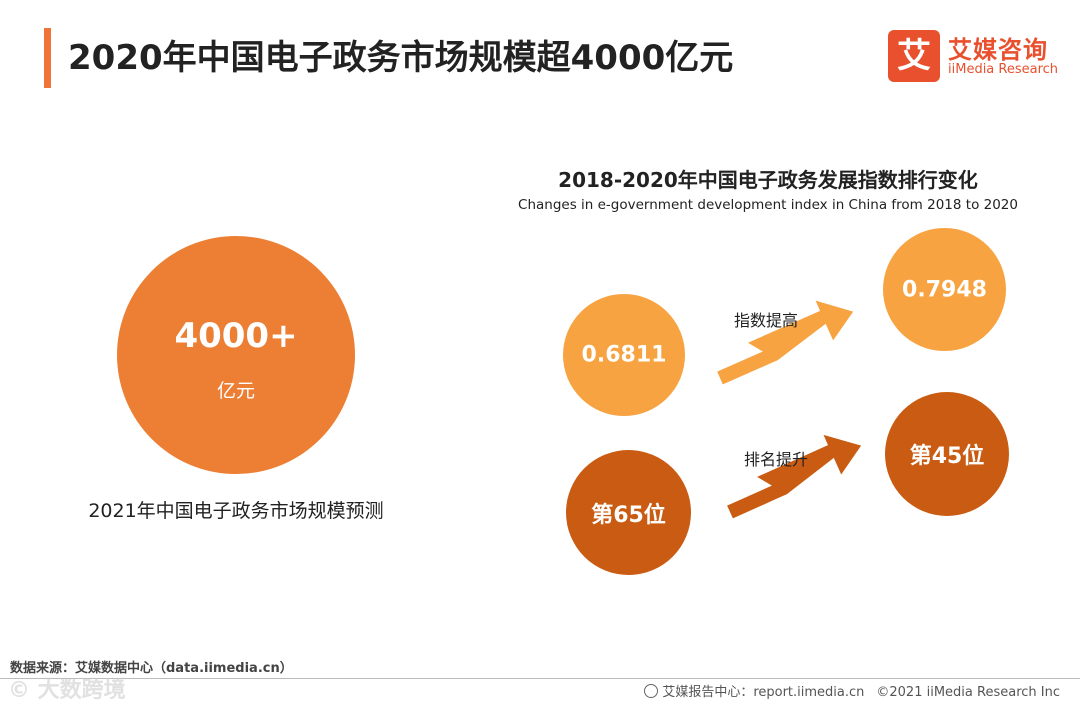  What do you see at coordinates (768, 180) in the screenshot?
I see `chart-title: 2018-2020年中国电子政务发展指数排行变化` at bounding box center [768, 180].